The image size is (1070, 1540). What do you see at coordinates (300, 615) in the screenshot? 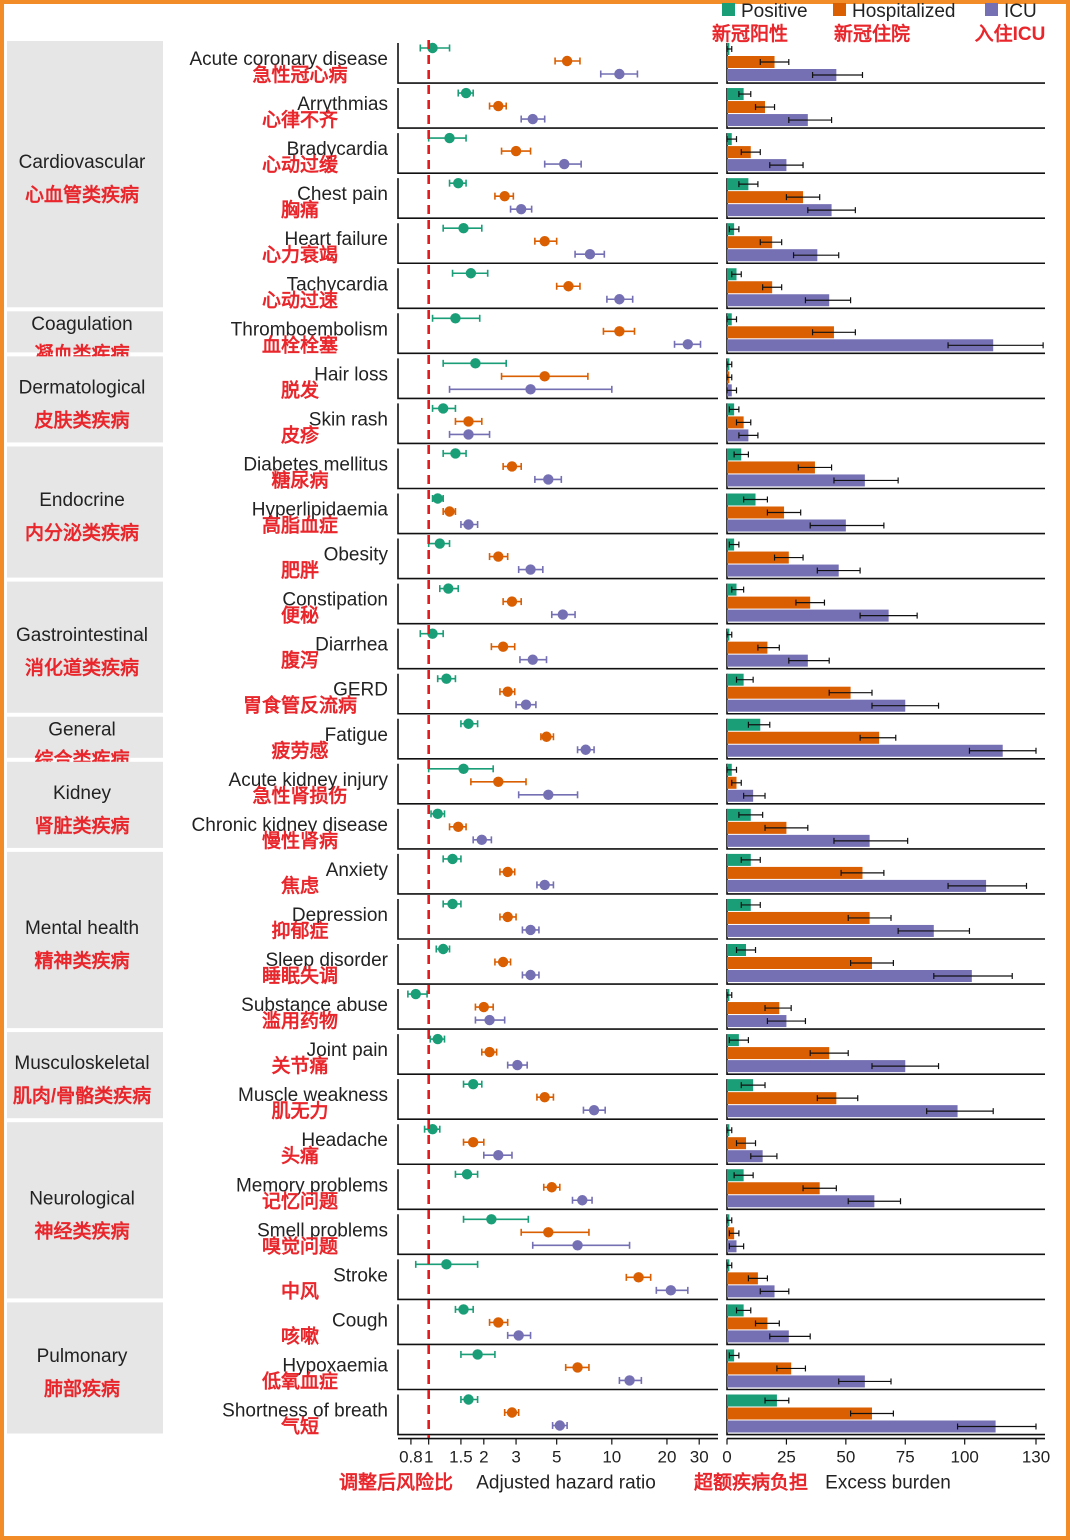
I see `outcome-label-zh: 便秘` at bounding box center [300, 615].